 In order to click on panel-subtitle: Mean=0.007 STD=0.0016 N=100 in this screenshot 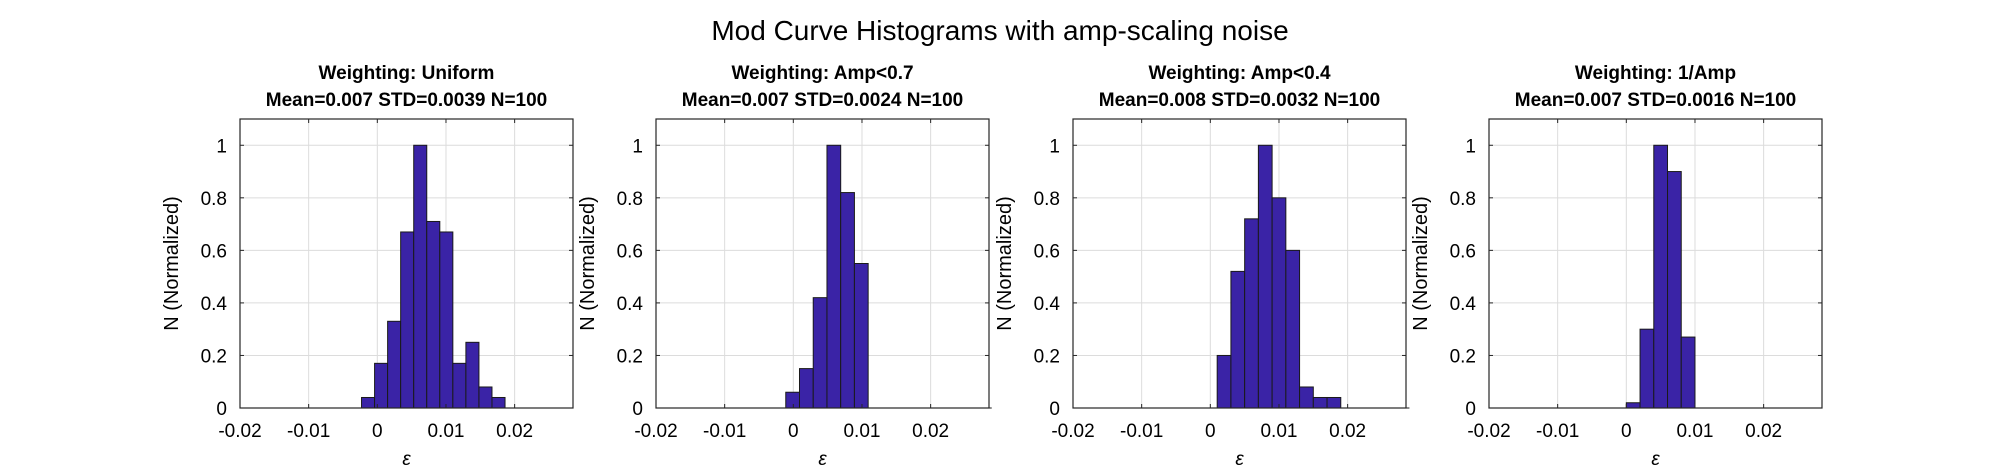, I will do `click(1656, 100)`.